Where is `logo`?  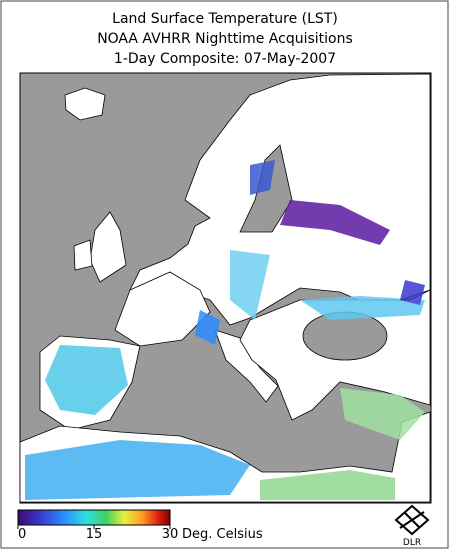 logo is located at coordinates (412, 520).